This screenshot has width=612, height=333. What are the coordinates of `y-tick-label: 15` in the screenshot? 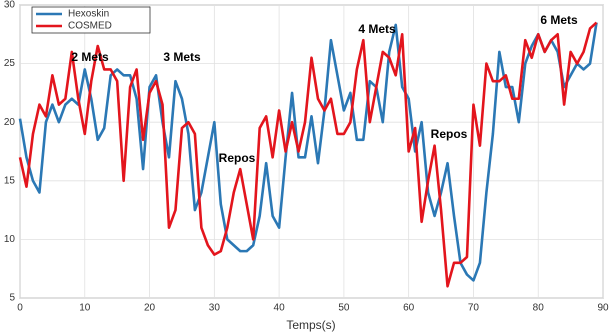 It's located at (10, 180).